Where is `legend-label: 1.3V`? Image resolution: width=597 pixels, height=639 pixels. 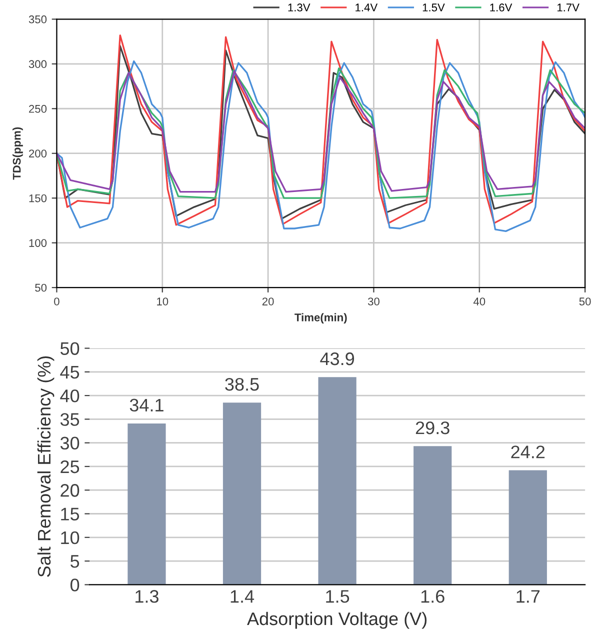
legend-label: 1.3V is located at coordinates (299, 8).